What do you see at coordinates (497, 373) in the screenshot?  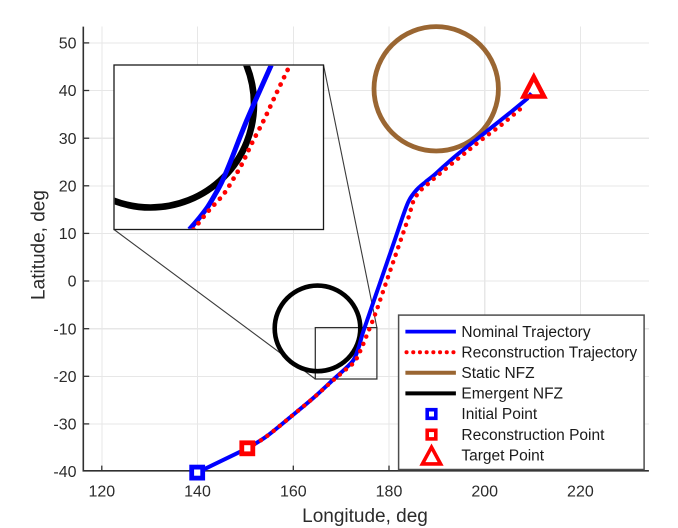 I see `svg-text: Static NFZ` at bounding box center [497, 373].